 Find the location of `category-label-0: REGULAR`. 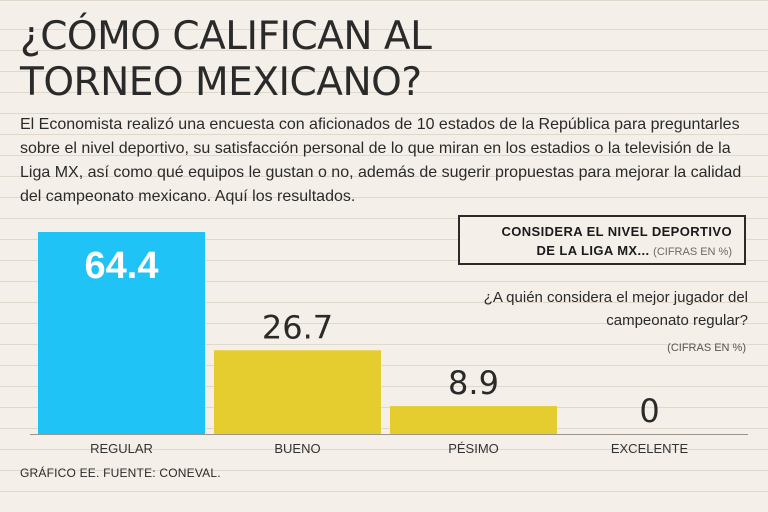

category-label-0: REGULAR is located at coordinates (121, 448).